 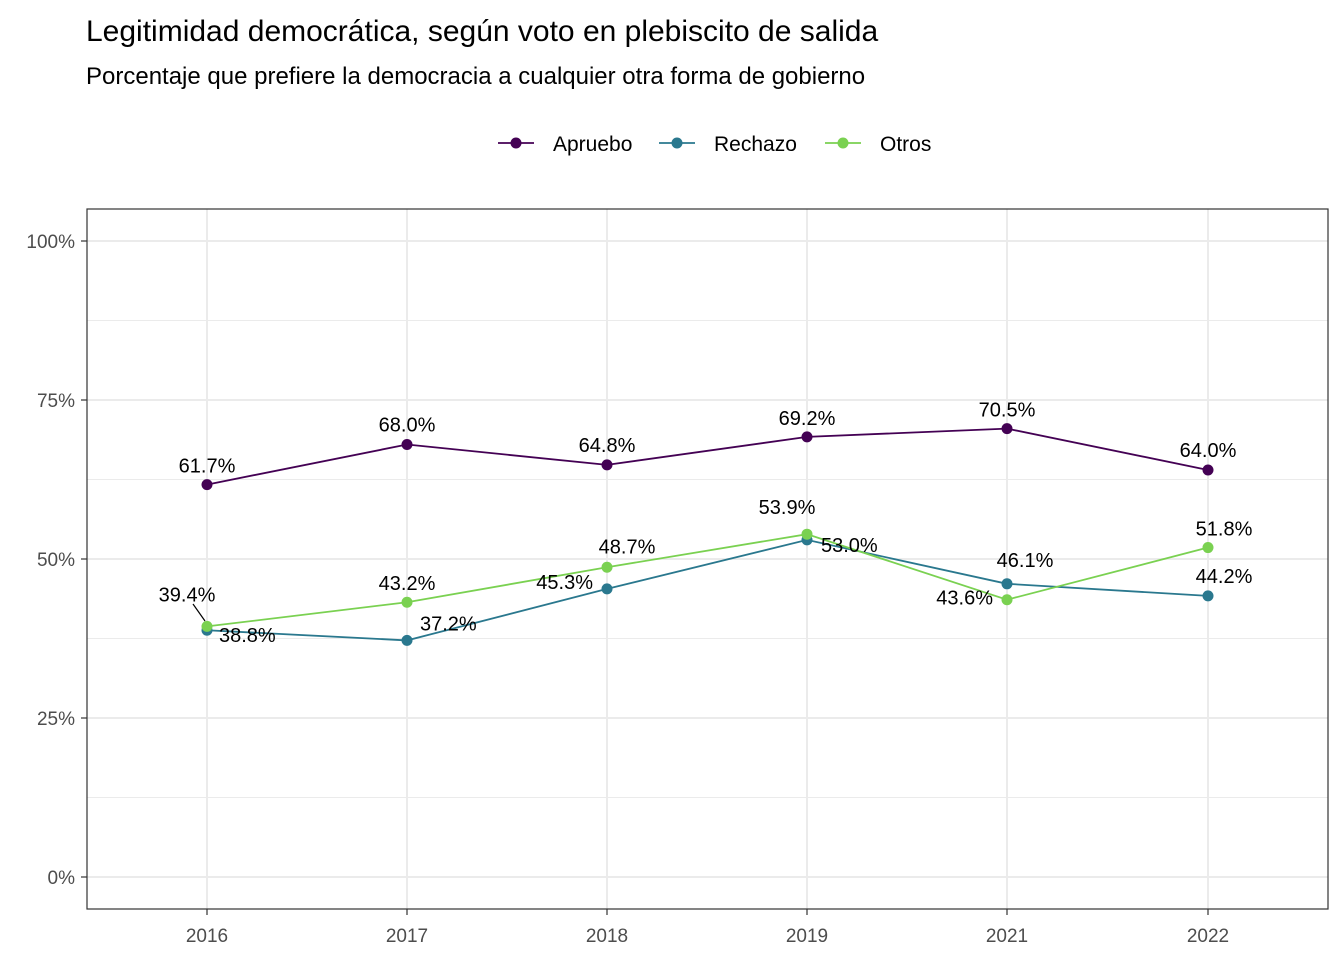 I want to click on legend: Apruebo Rechazo Otros, so click(x=714, y=144).